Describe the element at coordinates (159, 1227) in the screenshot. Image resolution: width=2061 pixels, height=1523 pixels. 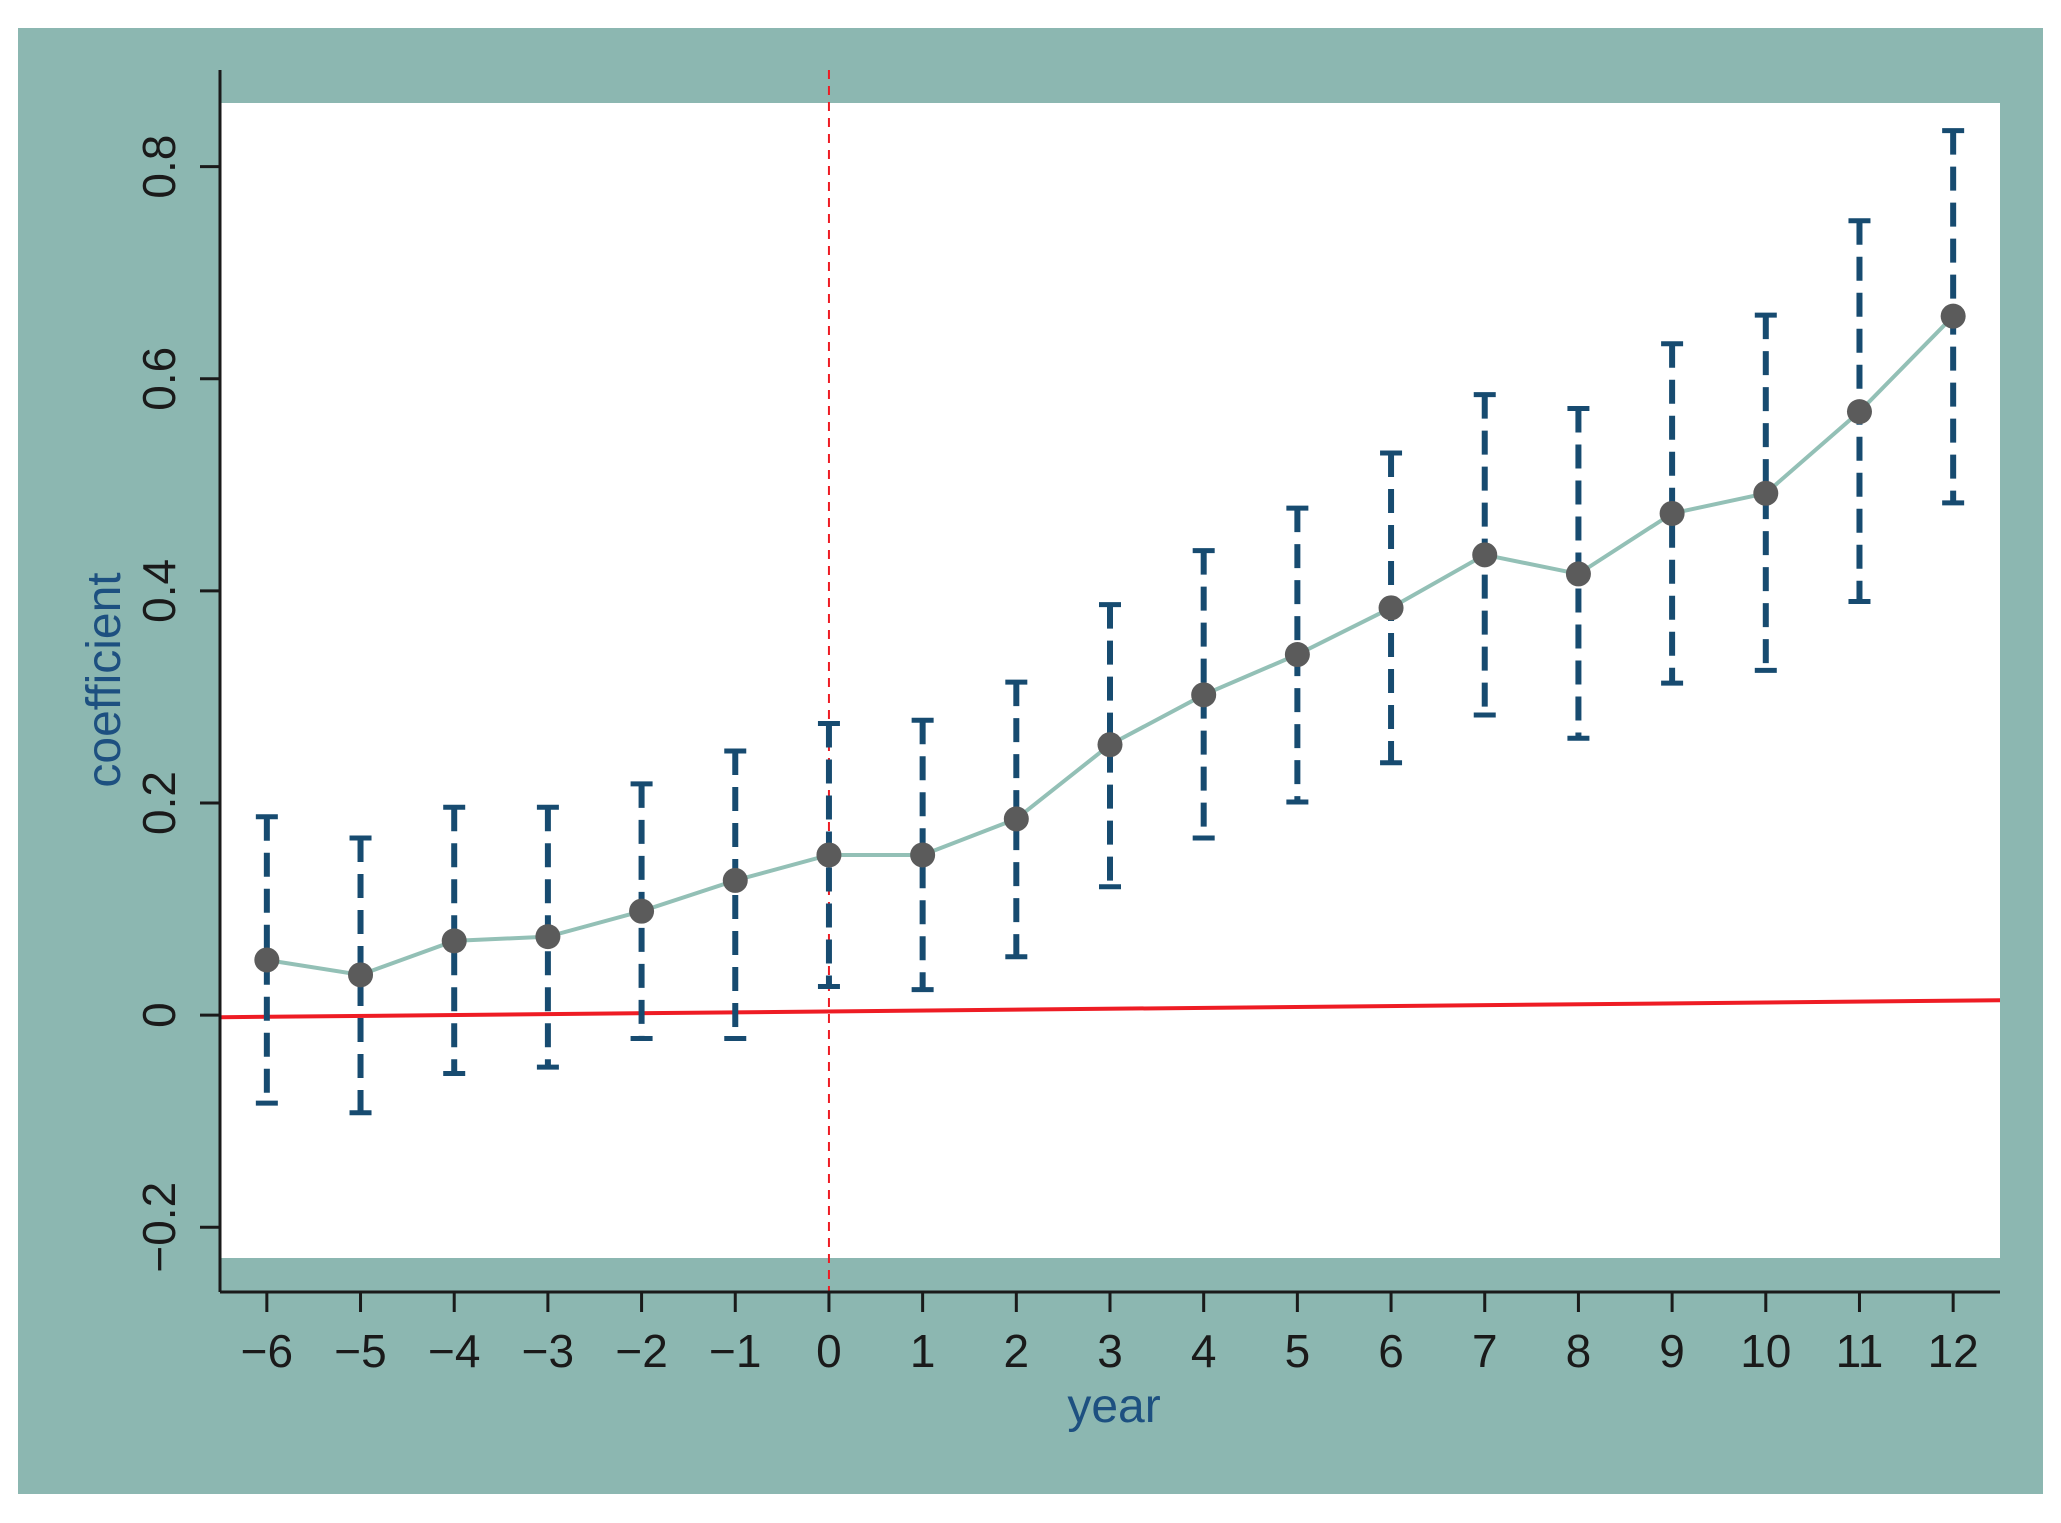
I see `y-tick-label: −0.2` at that location.